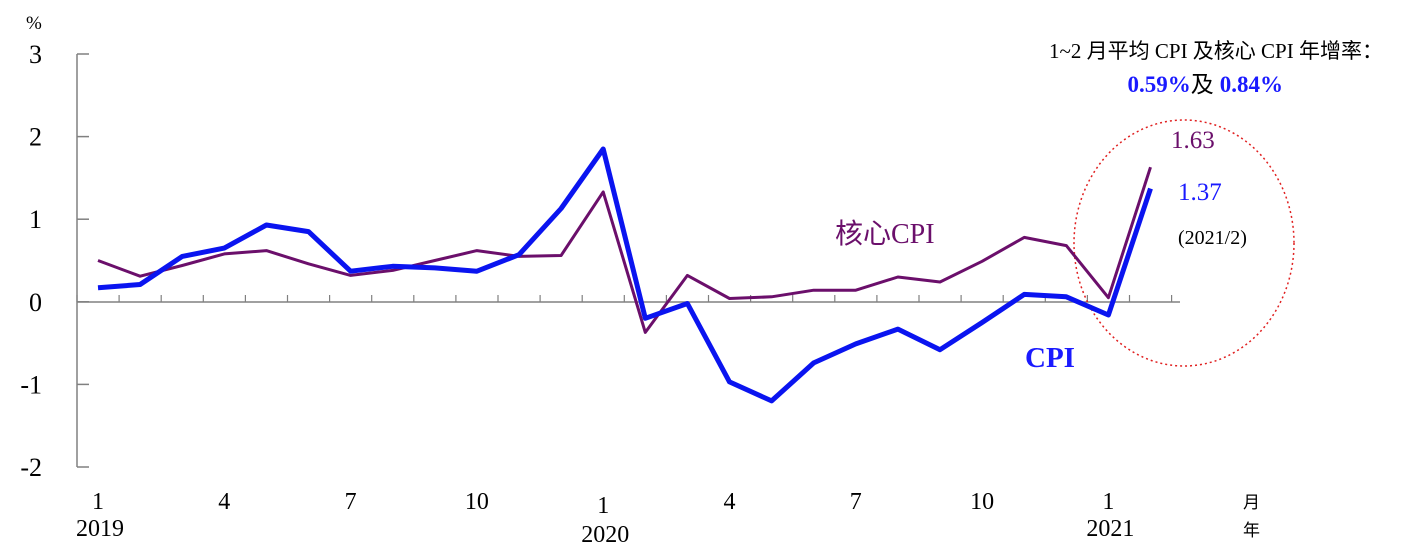 This screenshot has height=542, width=1401. I want to click on annotation-values: 0.59%及 0.84%, so click(1206, 84).